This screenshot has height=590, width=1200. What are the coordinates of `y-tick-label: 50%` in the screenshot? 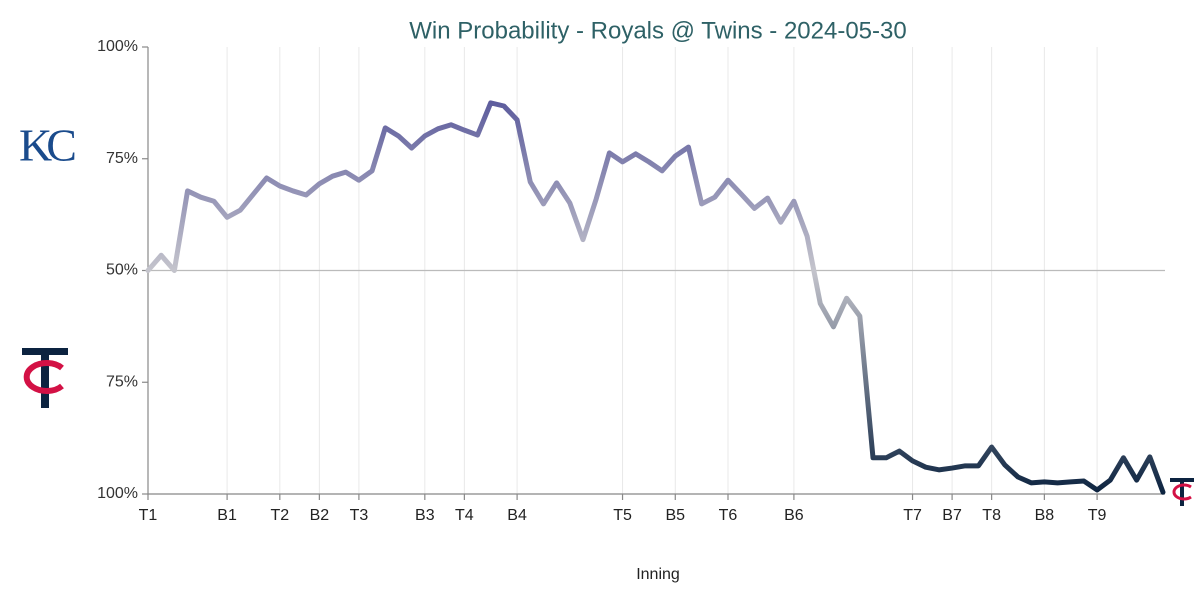 It's located at (122, 270).